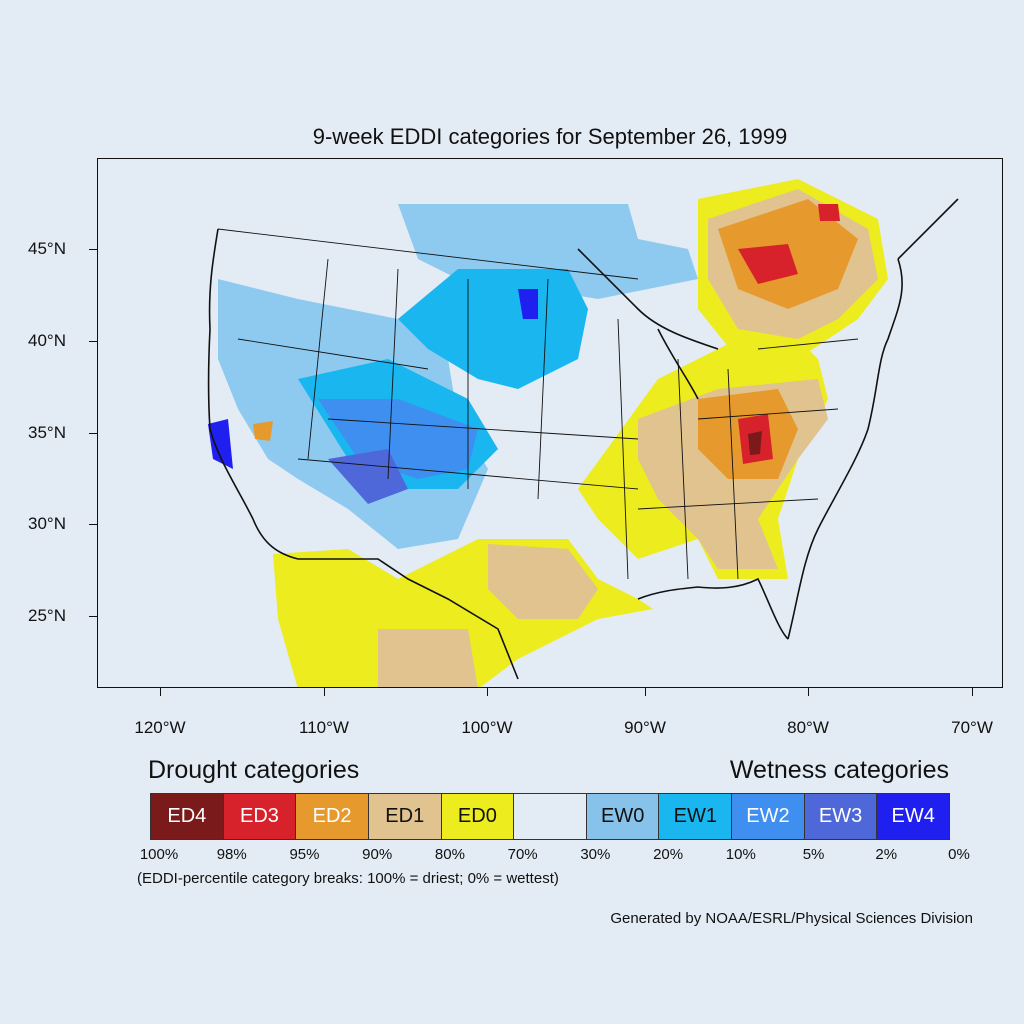  What do you see at coordinates (595, 854) in the screenshot?
I see `percentile-label: 30%` at bounding box center [595, 854].